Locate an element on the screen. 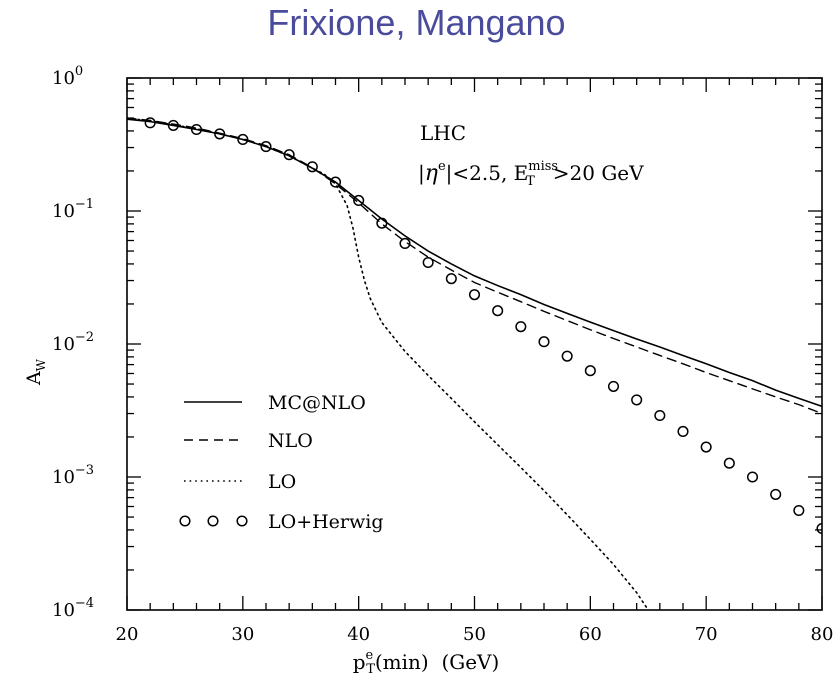  x-axis-label-sub: T is located at coordinates (370, 669).